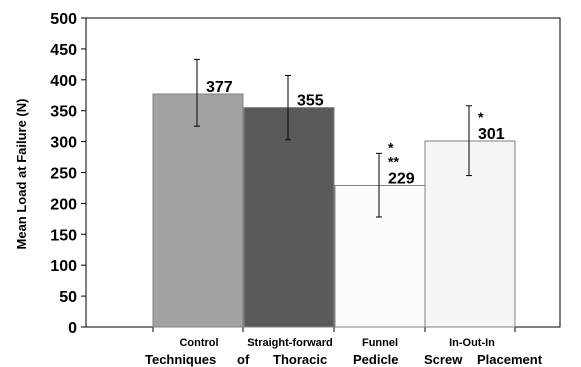 The width and height of the screenshot is (581, 367). Describe the element at coordinates (63, 235) in the screenshot. I see `y-tick-label: 150` at that location.